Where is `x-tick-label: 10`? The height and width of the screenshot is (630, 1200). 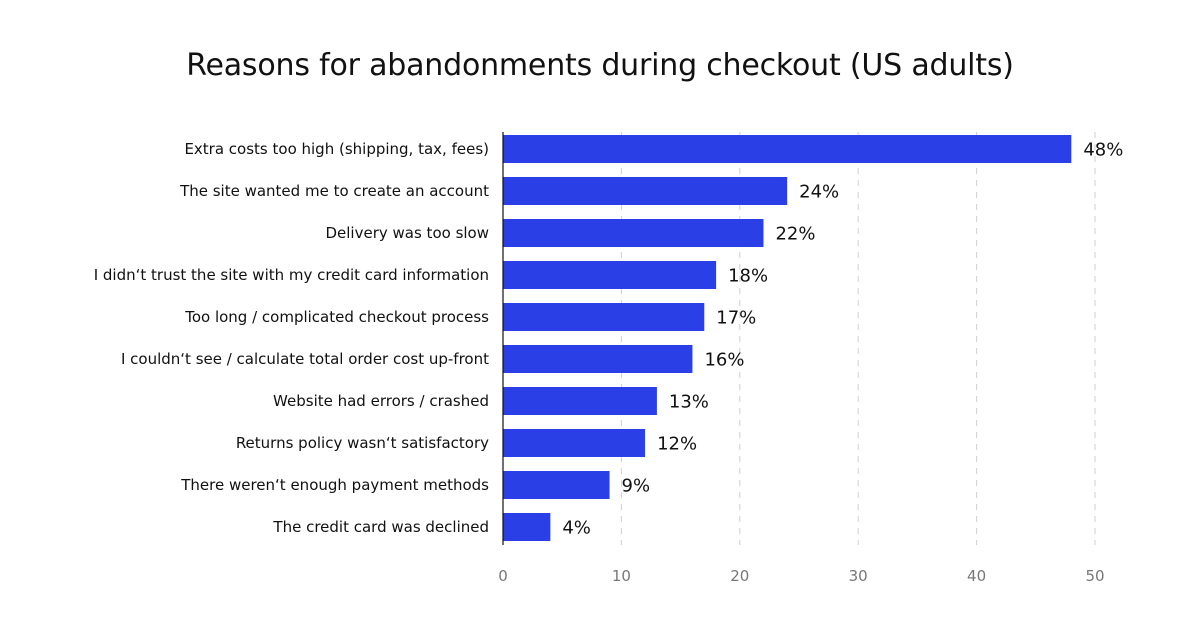
x-tick-label: 10 is located at coordinates (621, 576).